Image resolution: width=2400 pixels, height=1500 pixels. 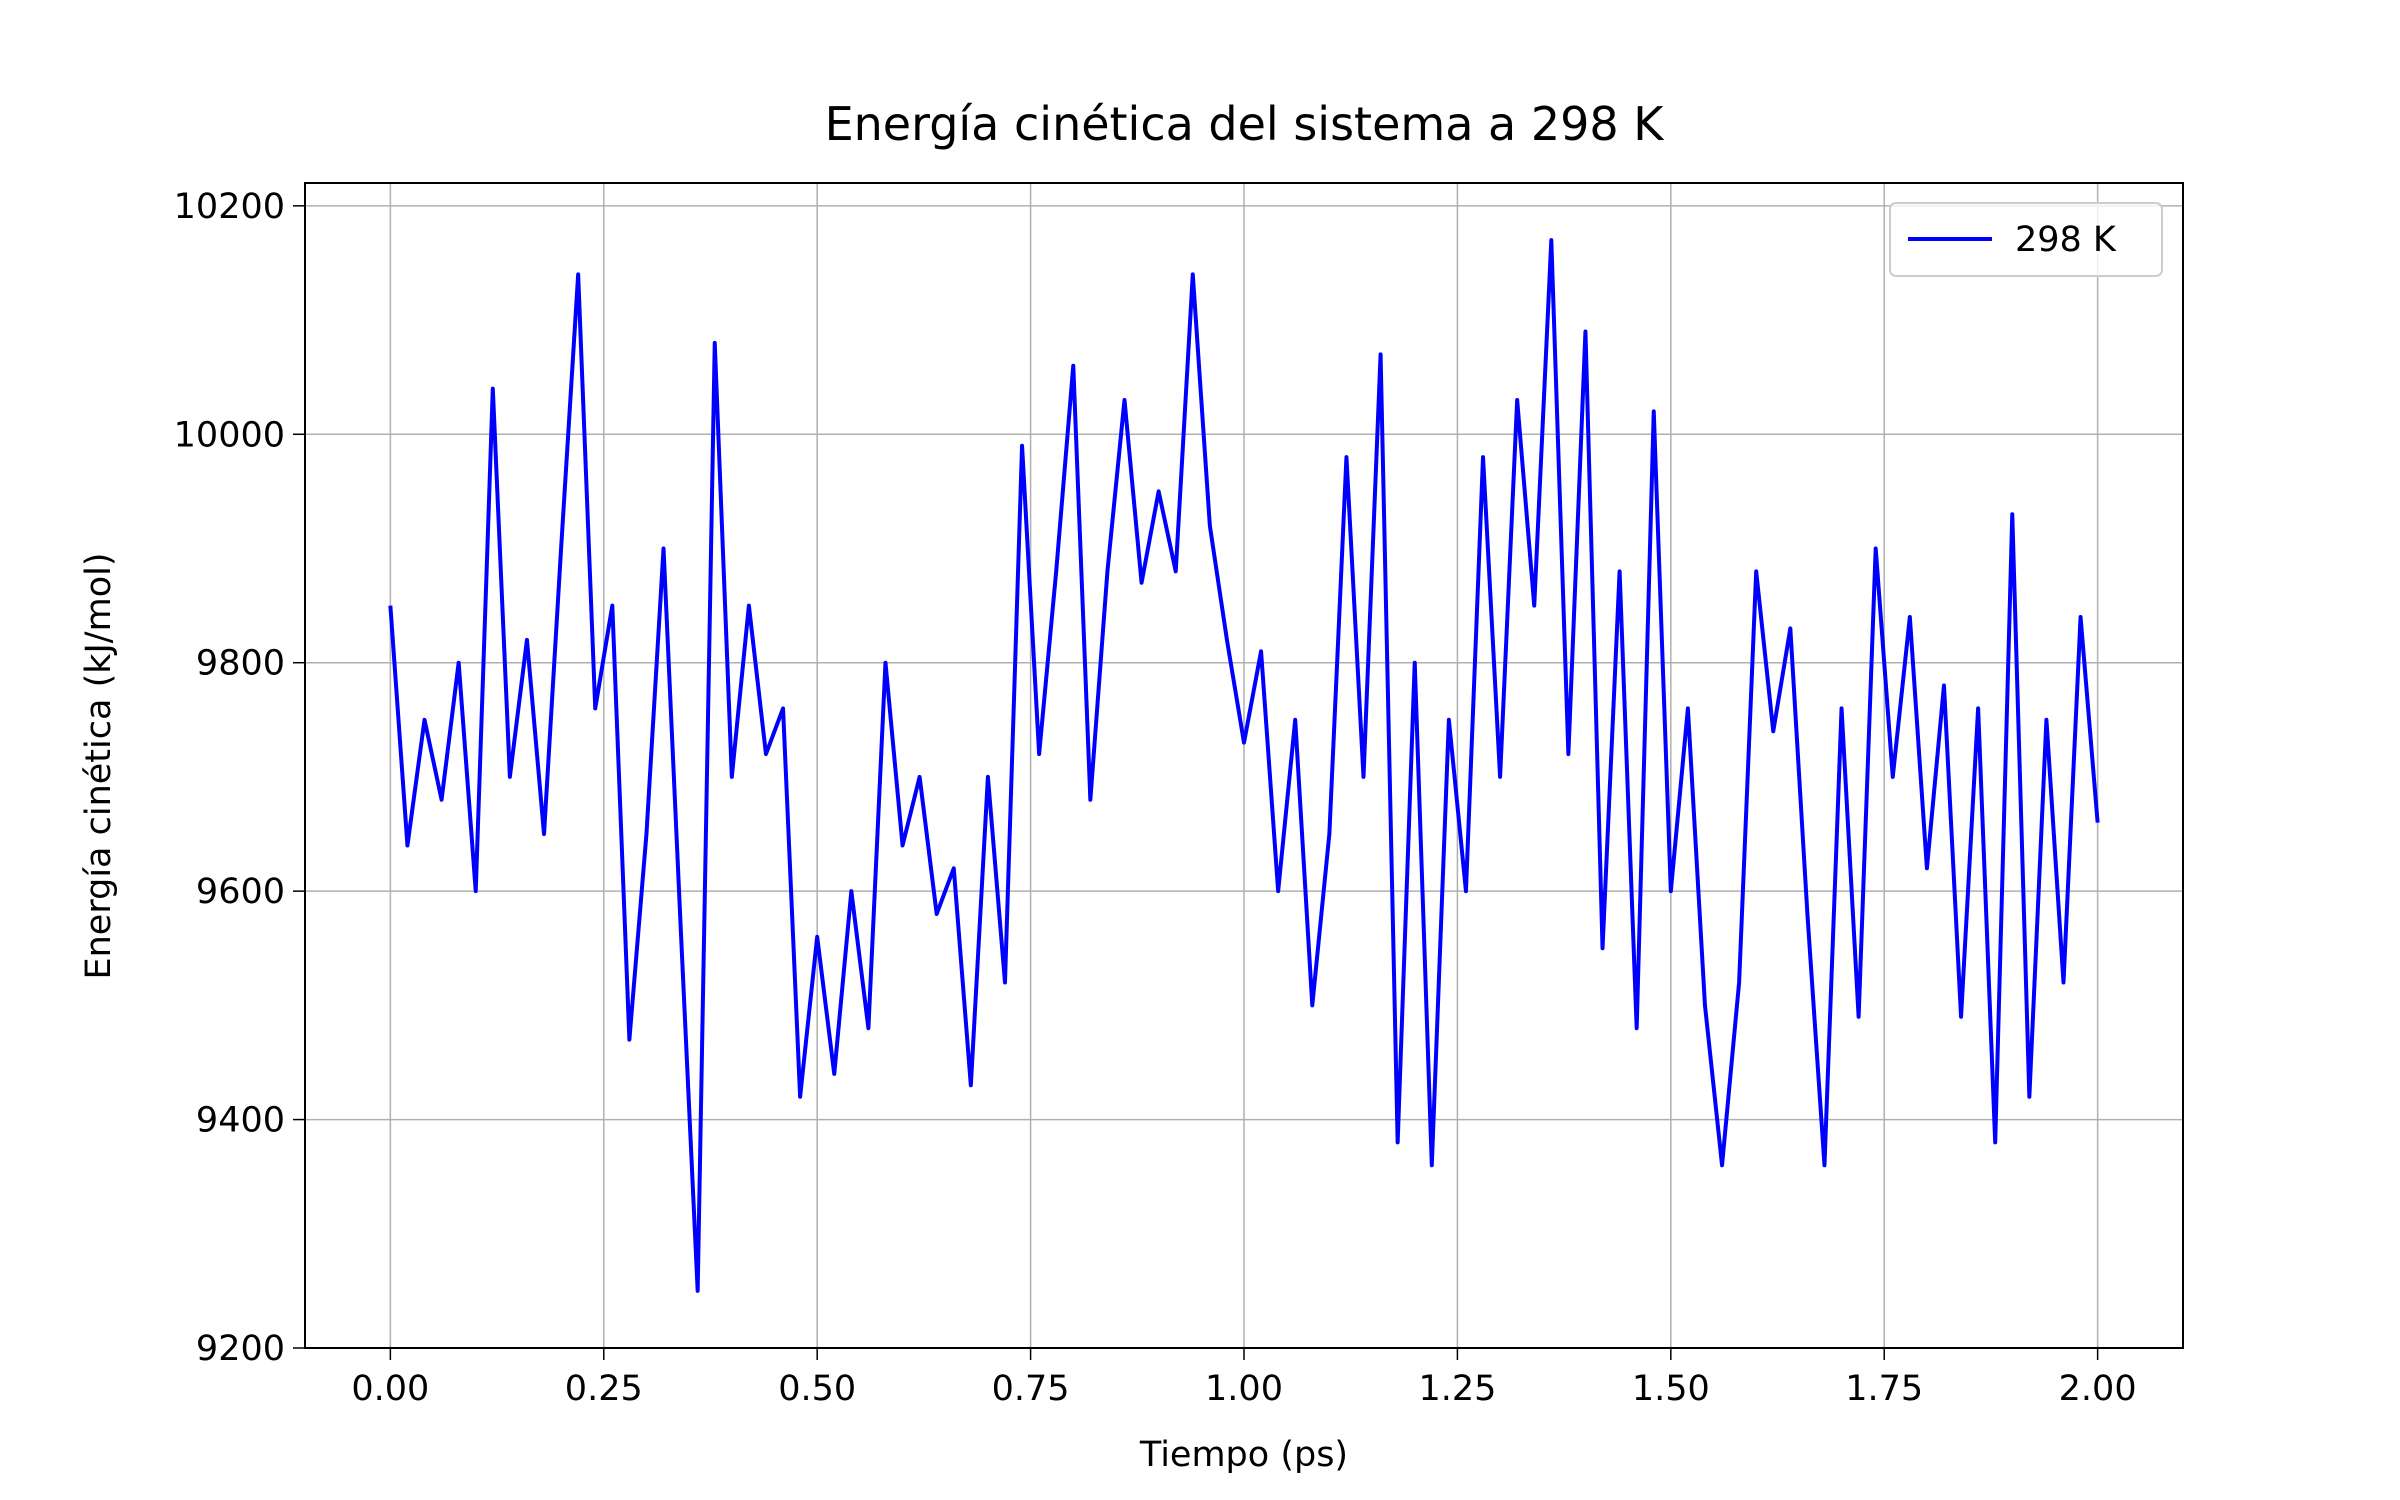 I want to click on y-axis-label: Energía cinética (kJ/mol), so click(x=99, y=766).